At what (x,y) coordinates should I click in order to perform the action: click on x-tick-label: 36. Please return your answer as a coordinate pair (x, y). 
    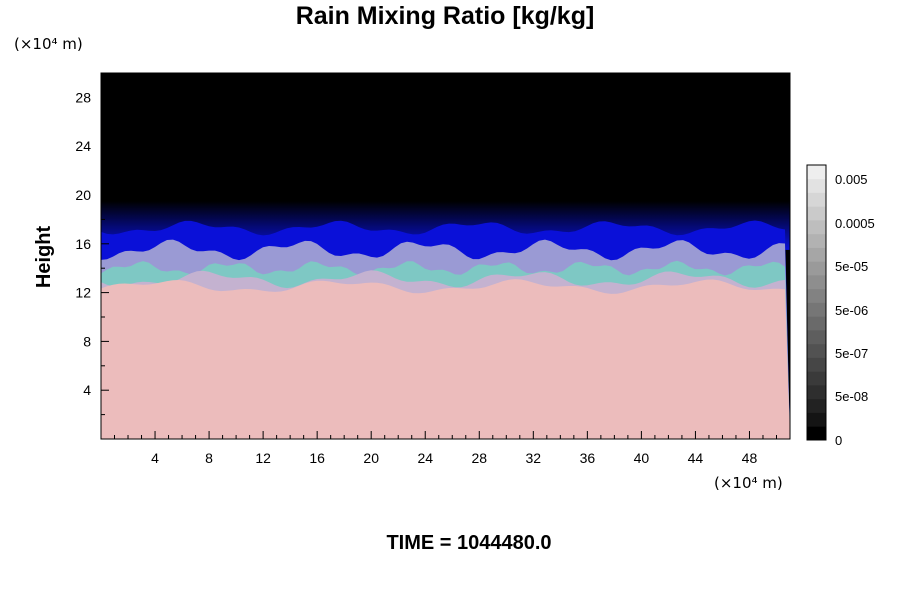
    Looking at the image, I should click on (588, 458).